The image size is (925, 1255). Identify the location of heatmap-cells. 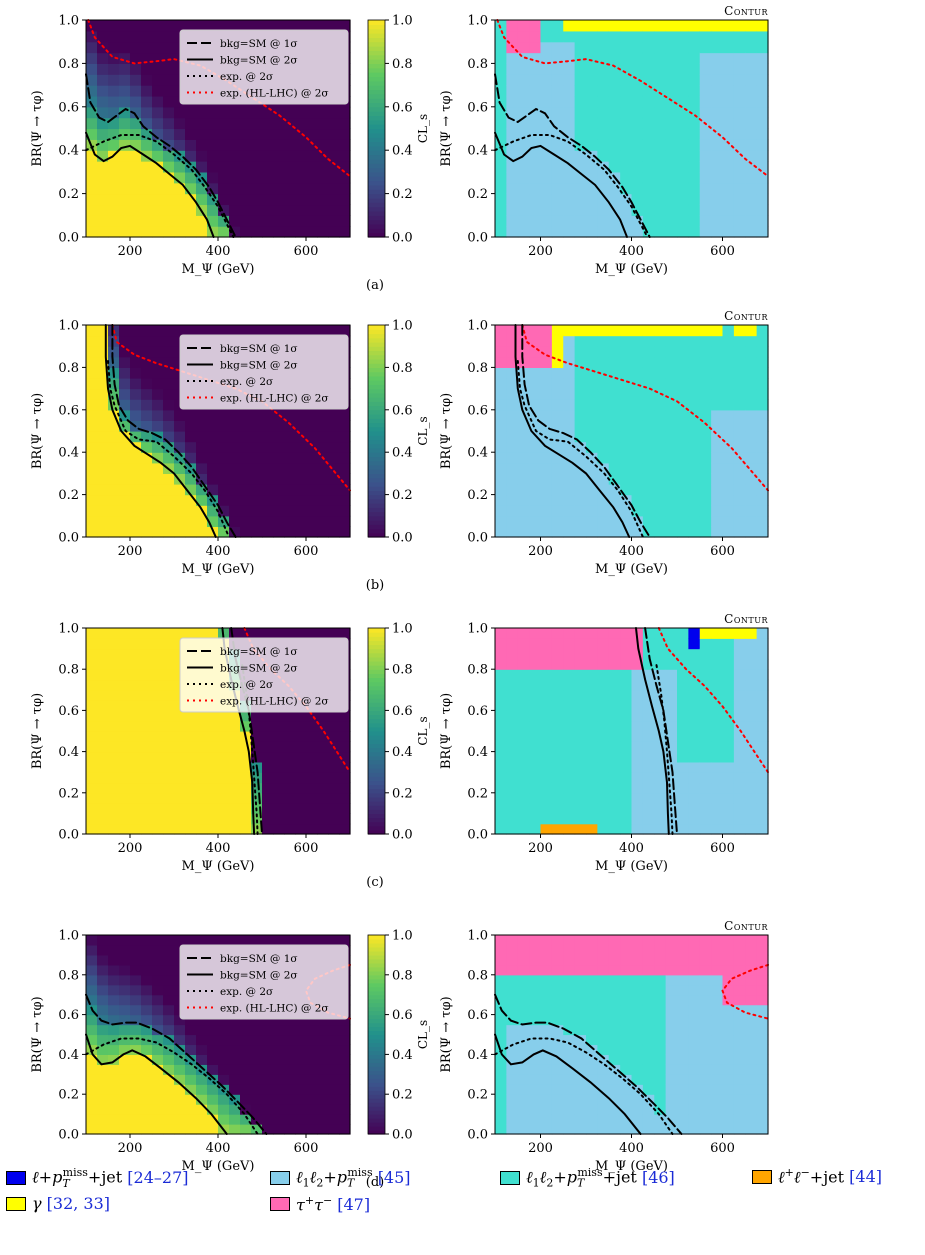
(632, 129).